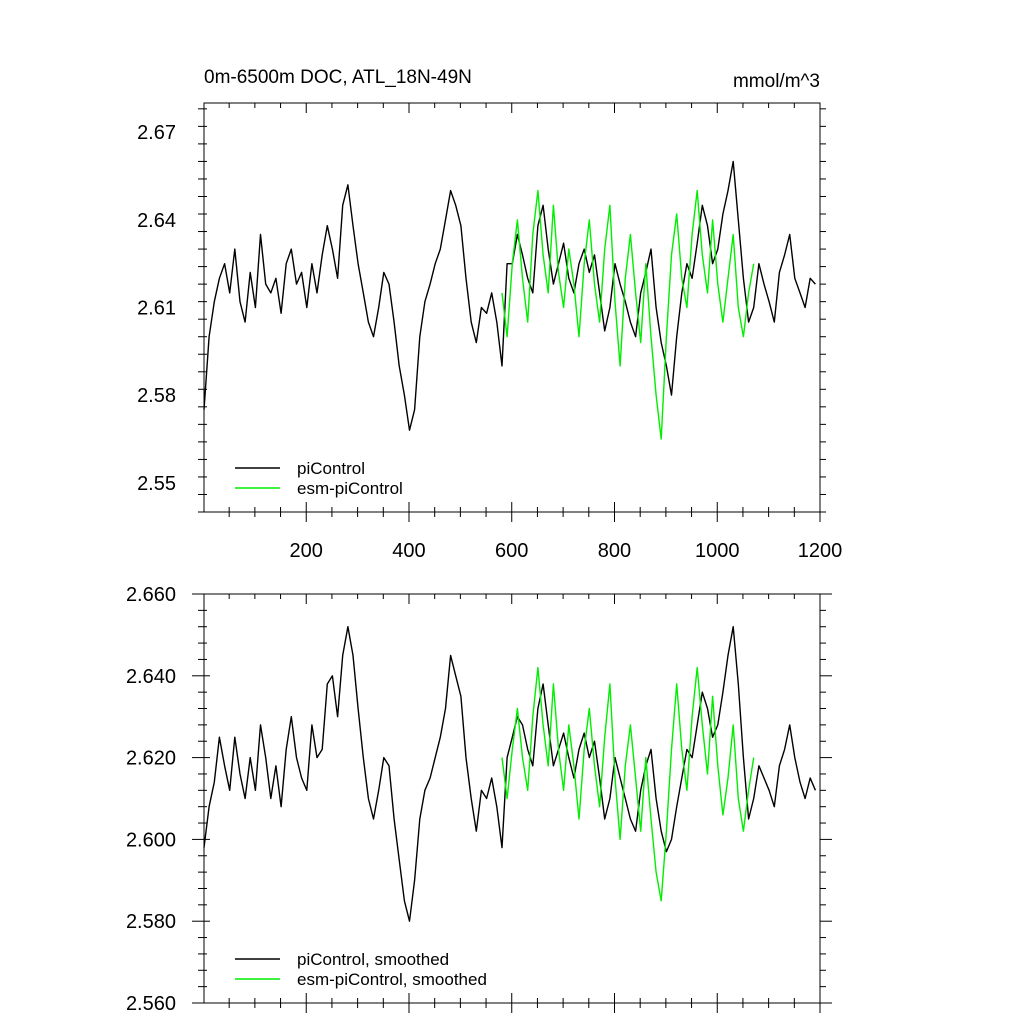  Describe the element at coordinates (392, 979) in the screenshot. I see `bottom-legend-label: esm-piControl, smoothed` at that location.